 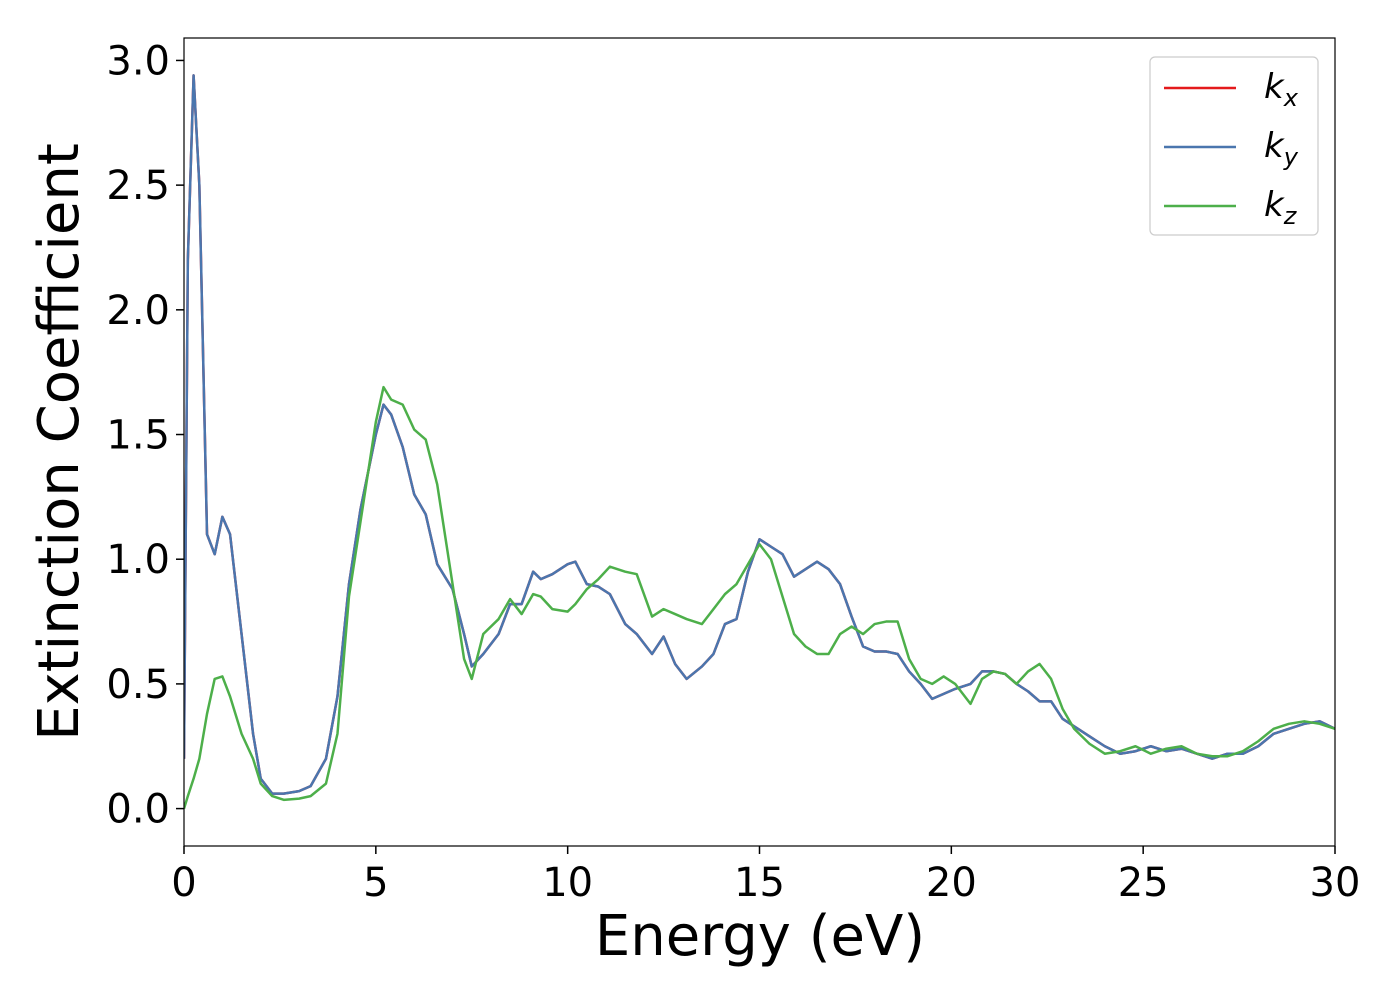 I want to click on y-tick-label: 1.0, so click(x=138, y=560).